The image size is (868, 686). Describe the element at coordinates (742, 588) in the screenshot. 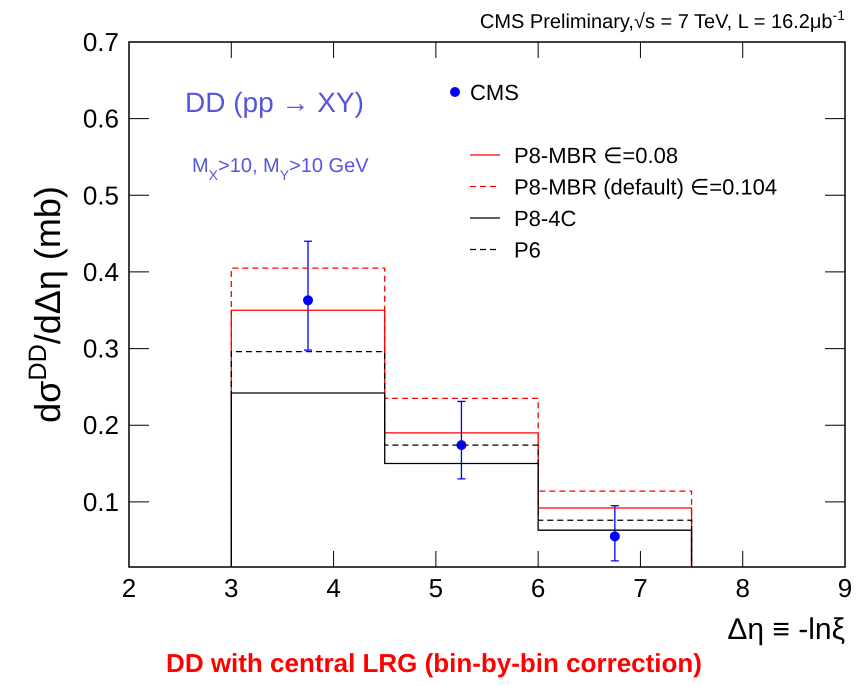

I see `x-tick-label: 8` at that location.